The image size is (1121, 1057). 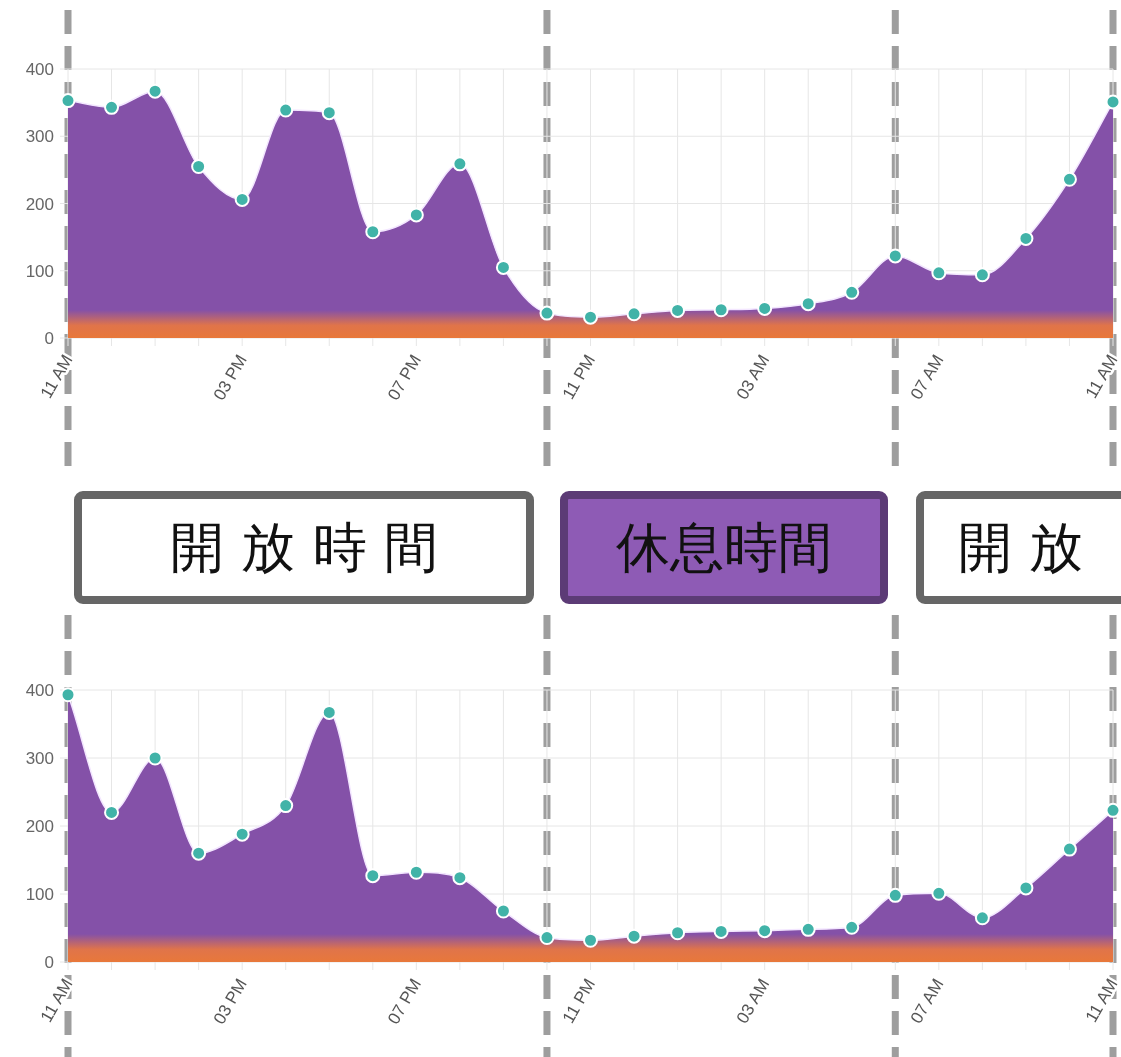 I want to click on text: 開 放, so click(x=1020, y=547).